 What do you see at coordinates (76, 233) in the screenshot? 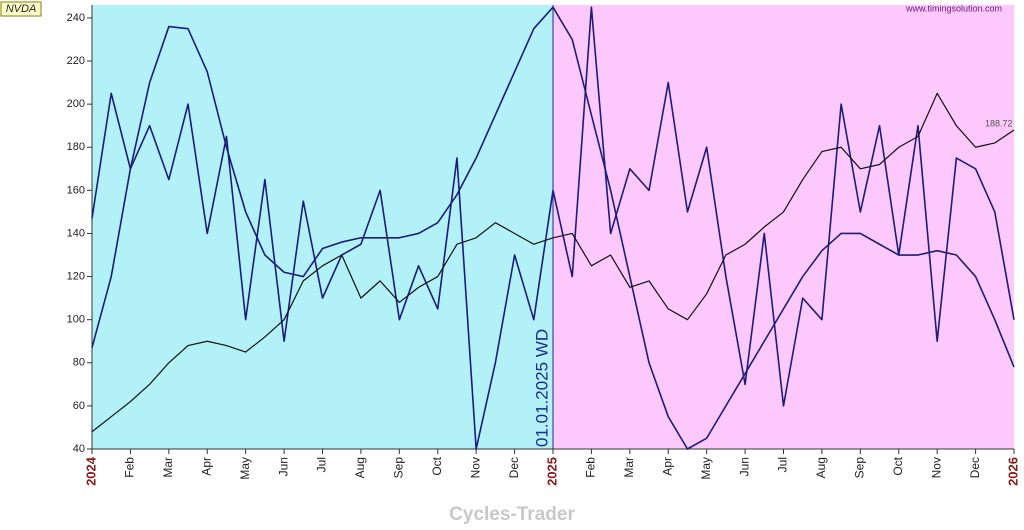
I see `y-tick-label: 140` at bounding box center [76, 233].